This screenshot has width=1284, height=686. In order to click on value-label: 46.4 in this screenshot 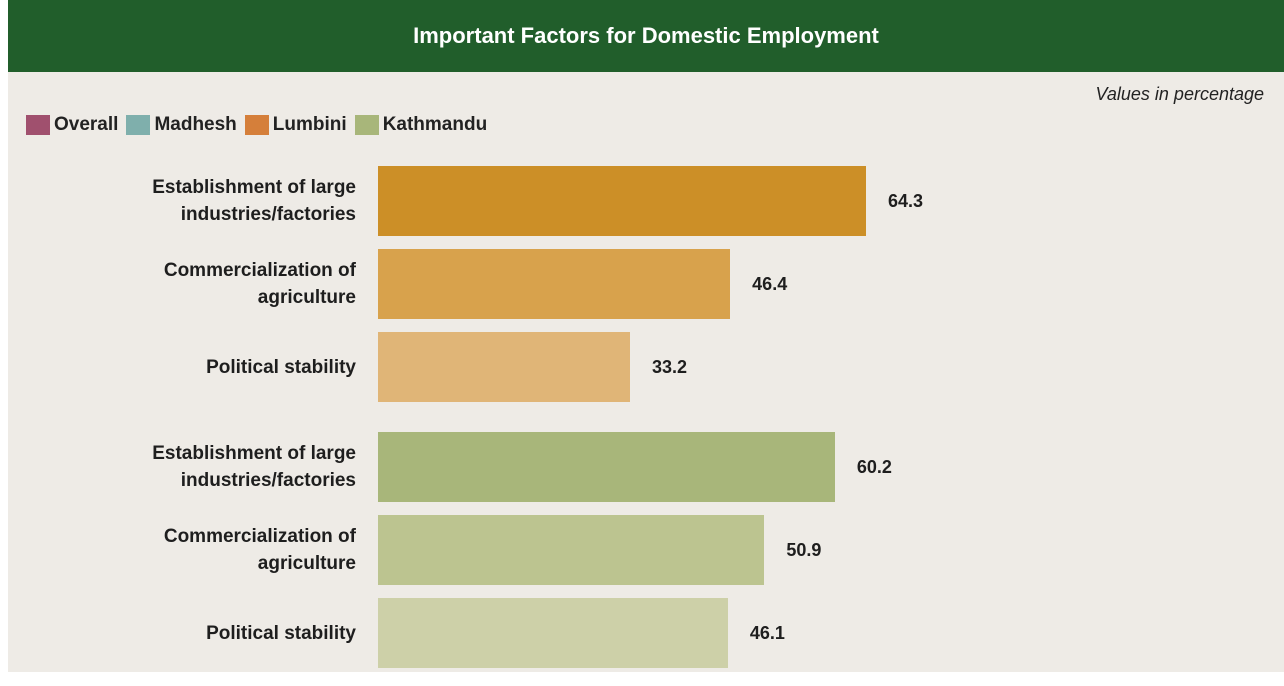, I will do `click(770, 283)`.